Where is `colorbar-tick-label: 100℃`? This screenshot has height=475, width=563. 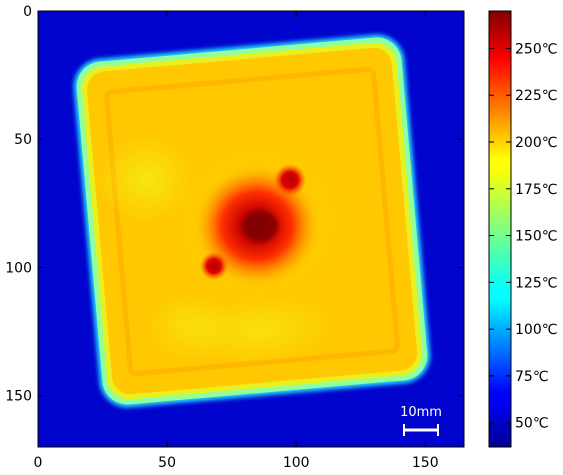 colorbar-tick-label: 100℃ is located at coordinates (536, 330).